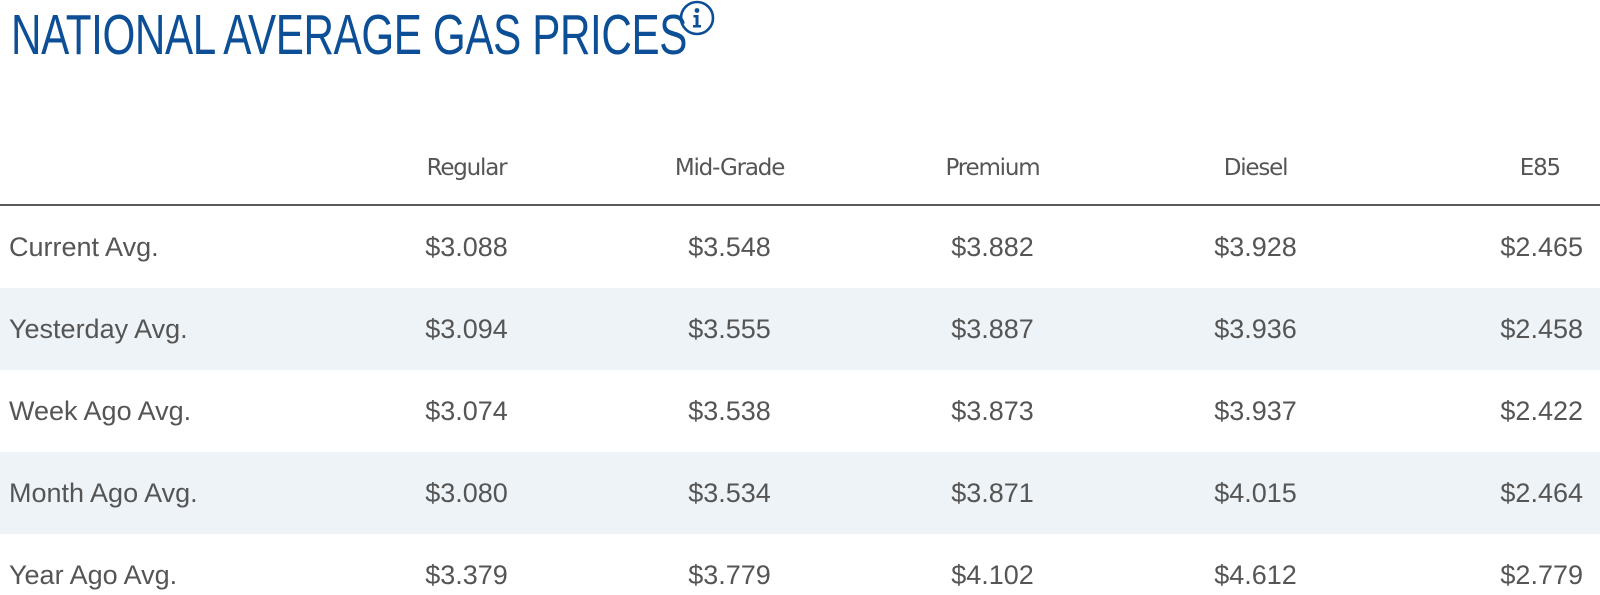 This screenshot has height=595, width=1600. Describe the element at coordinates (466, 574) in the screenshot. I see `price-cell-regular: $3.379` at that location.